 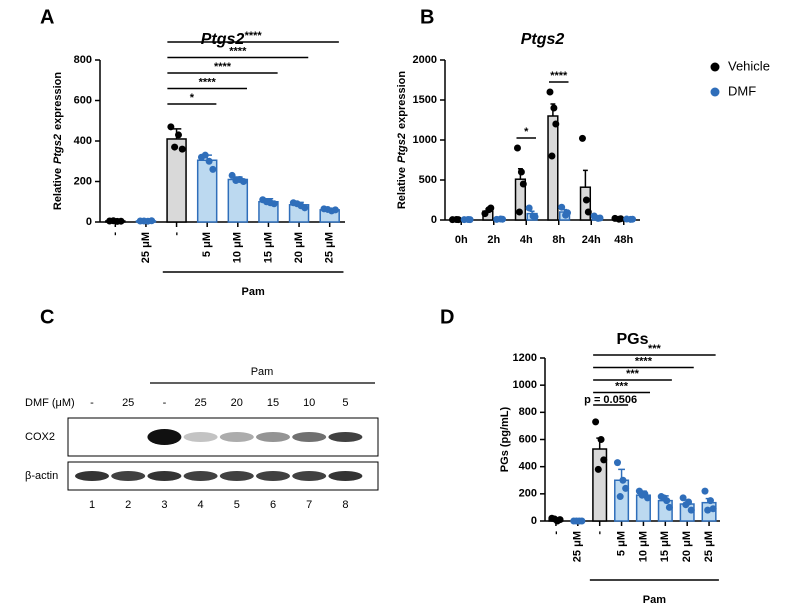 I want to click on significance-label: *, so click(x=526, y=132).